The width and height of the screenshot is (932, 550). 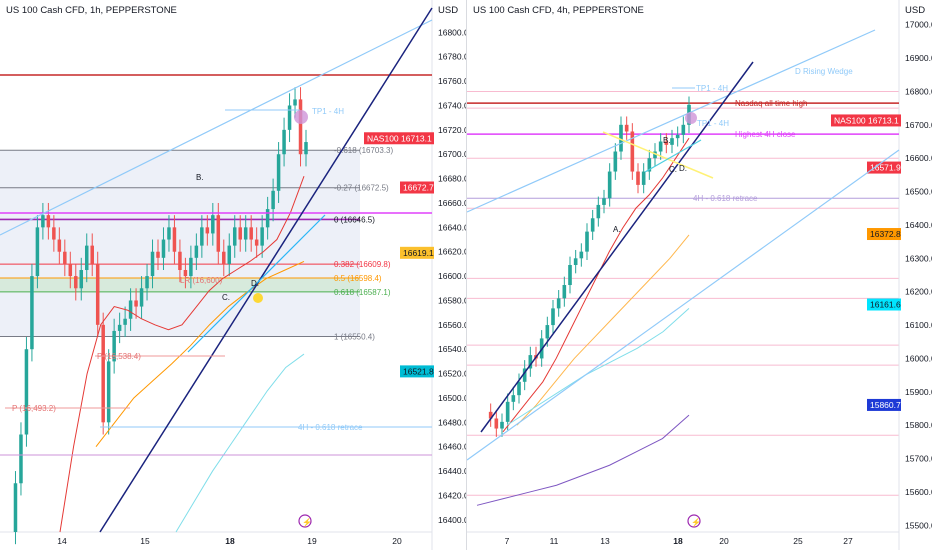 What do you see at coordinates (452, 495) in the screenshot?
I see `y-tick-label: 16420.00` at bounding box center [452, 495].